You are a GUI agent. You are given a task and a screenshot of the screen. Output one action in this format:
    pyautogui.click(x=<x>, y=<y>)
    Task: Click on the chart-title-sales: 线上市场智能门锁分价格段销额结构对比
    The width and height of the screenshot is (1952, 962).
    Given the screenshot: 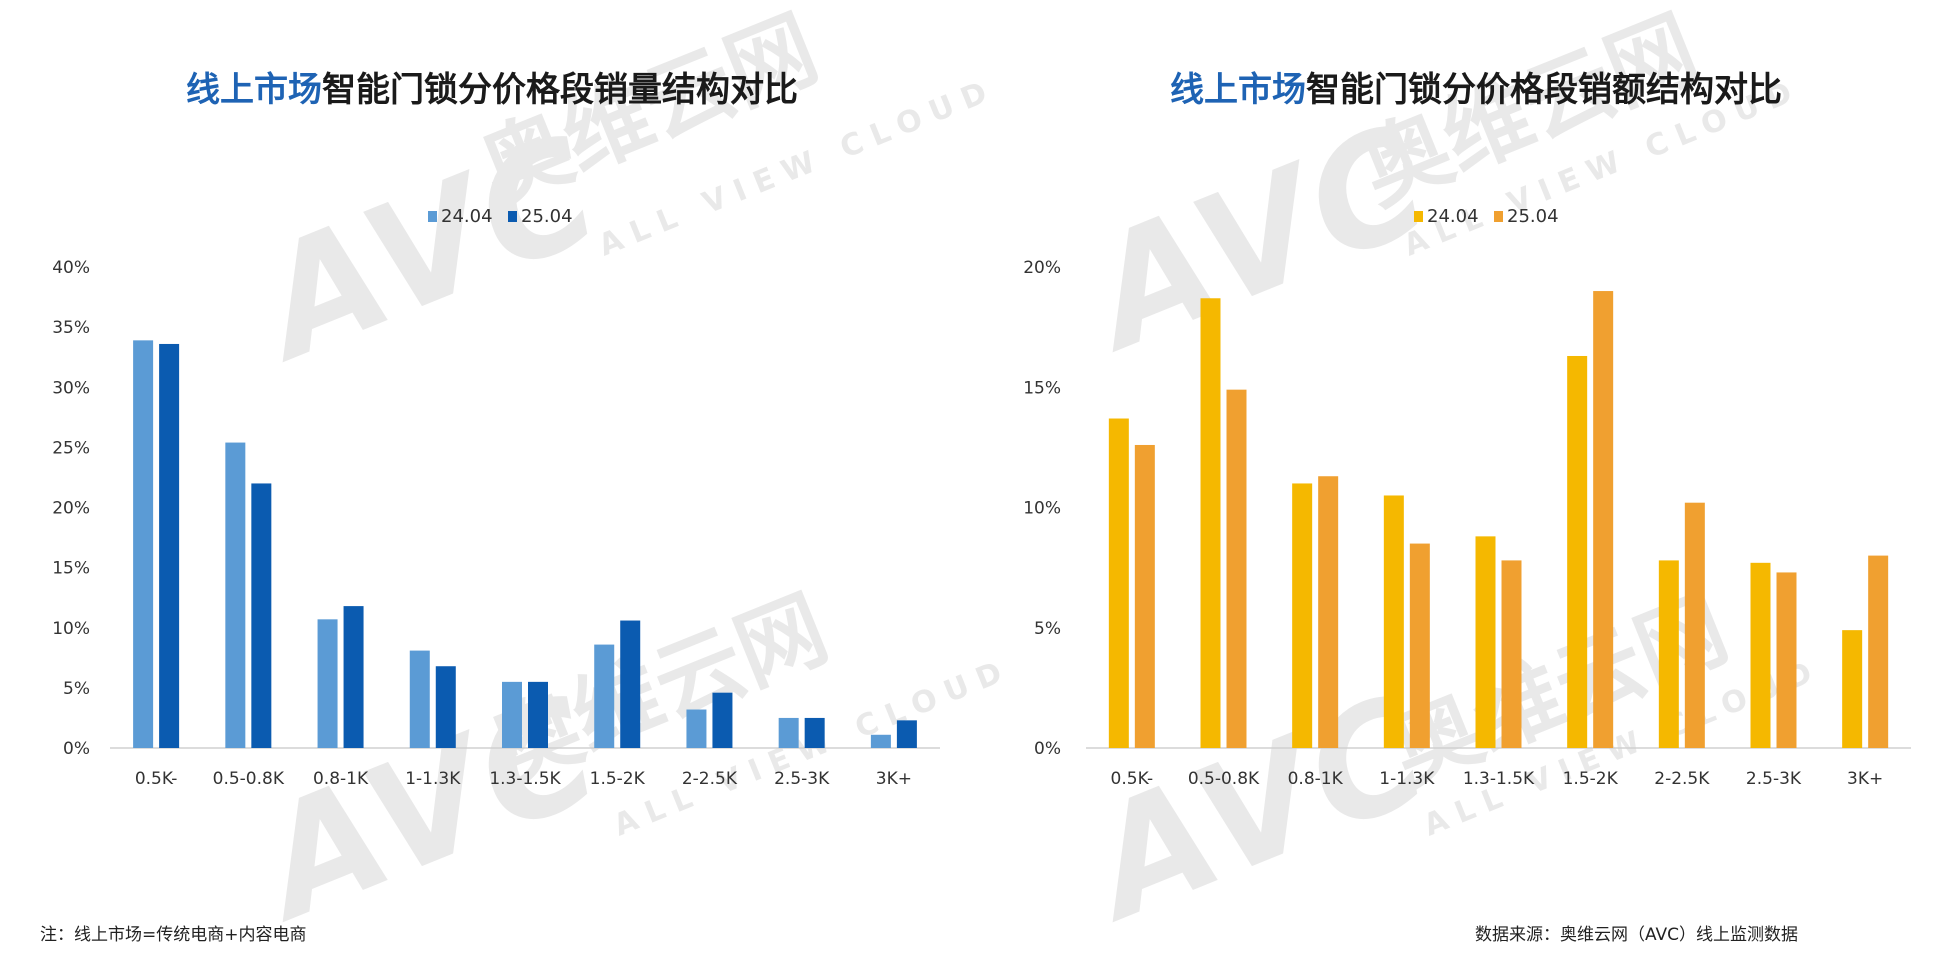 What is the action you would take?
    pyautogui.click(x=1476, y=86)
    